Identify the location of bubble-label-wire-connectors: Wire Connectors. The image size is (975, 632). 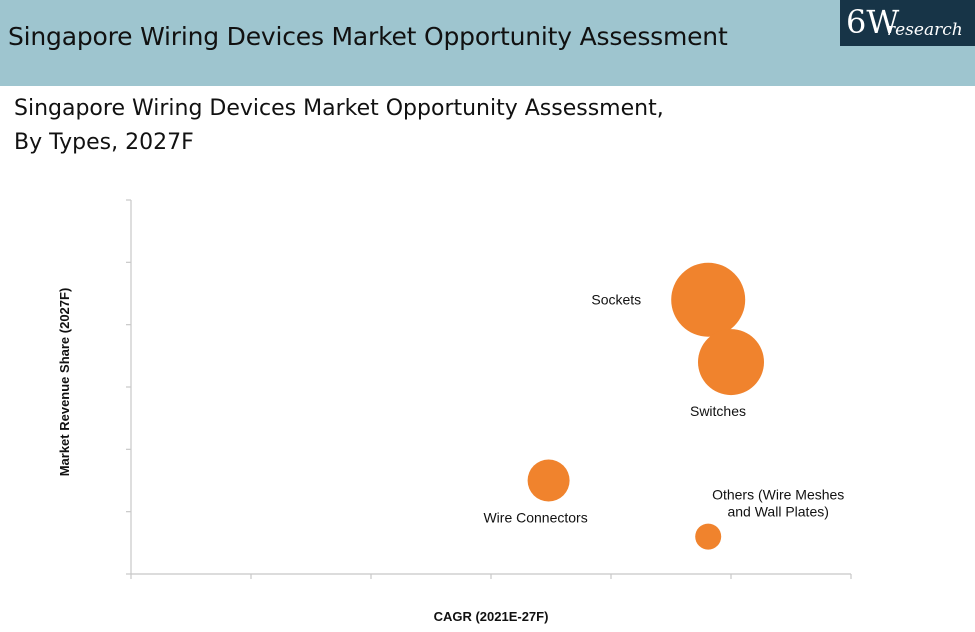
(535, 518).